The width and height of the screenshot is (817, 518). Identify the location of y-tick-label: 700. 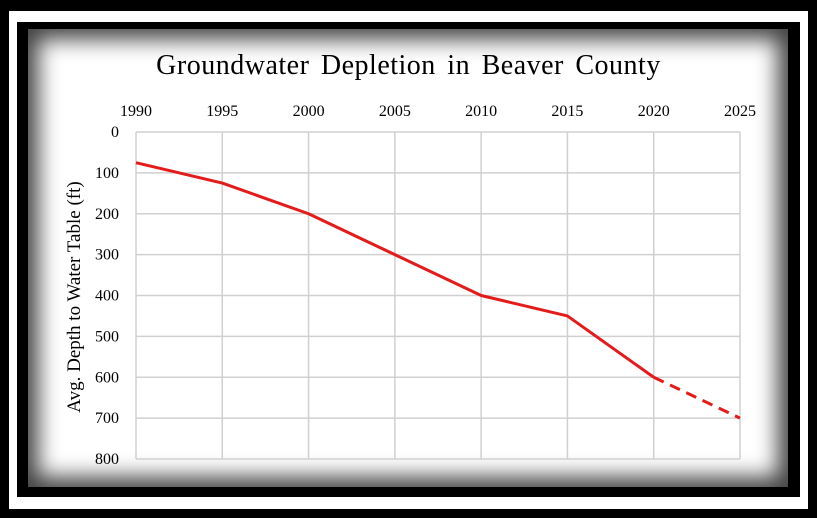
(107, 418).